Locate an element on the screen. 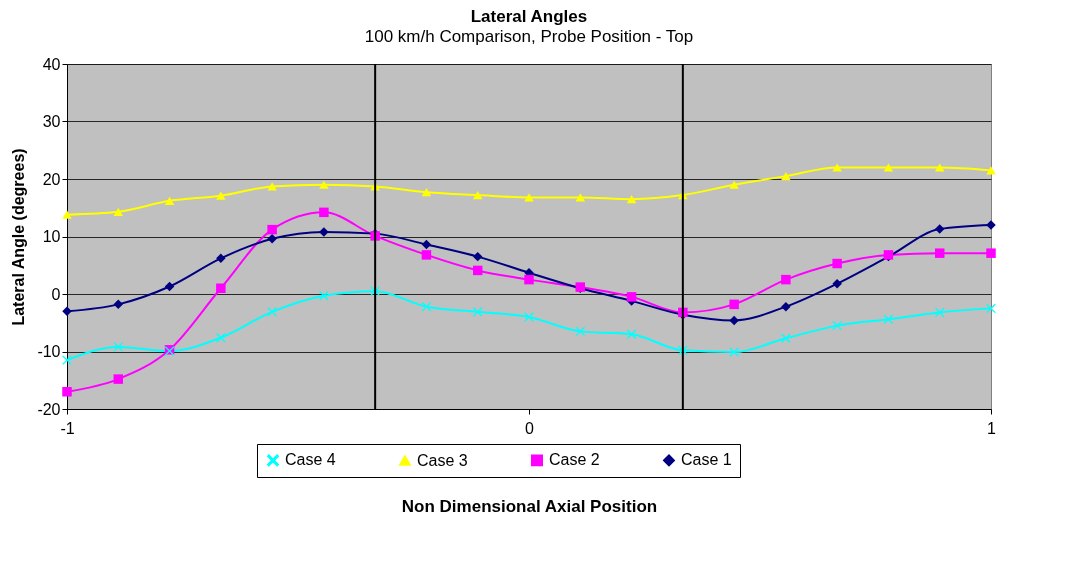 This screenshot has width=1070, height=575. x-tick-label: 0 is located at coordinates (530, 428).